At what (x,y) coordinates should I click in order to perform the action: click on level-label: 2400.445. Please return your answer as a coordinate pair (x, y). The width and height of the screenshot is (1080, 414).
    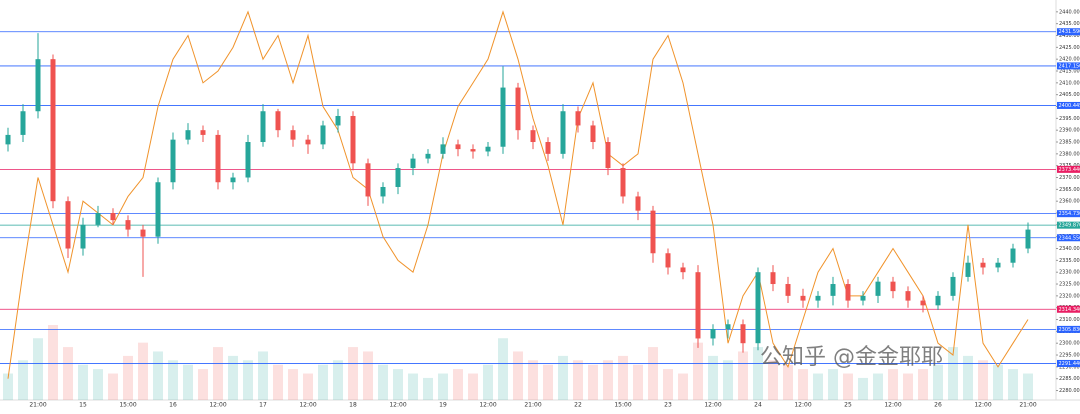
    Looking at the image, I should click on (1069, 106).